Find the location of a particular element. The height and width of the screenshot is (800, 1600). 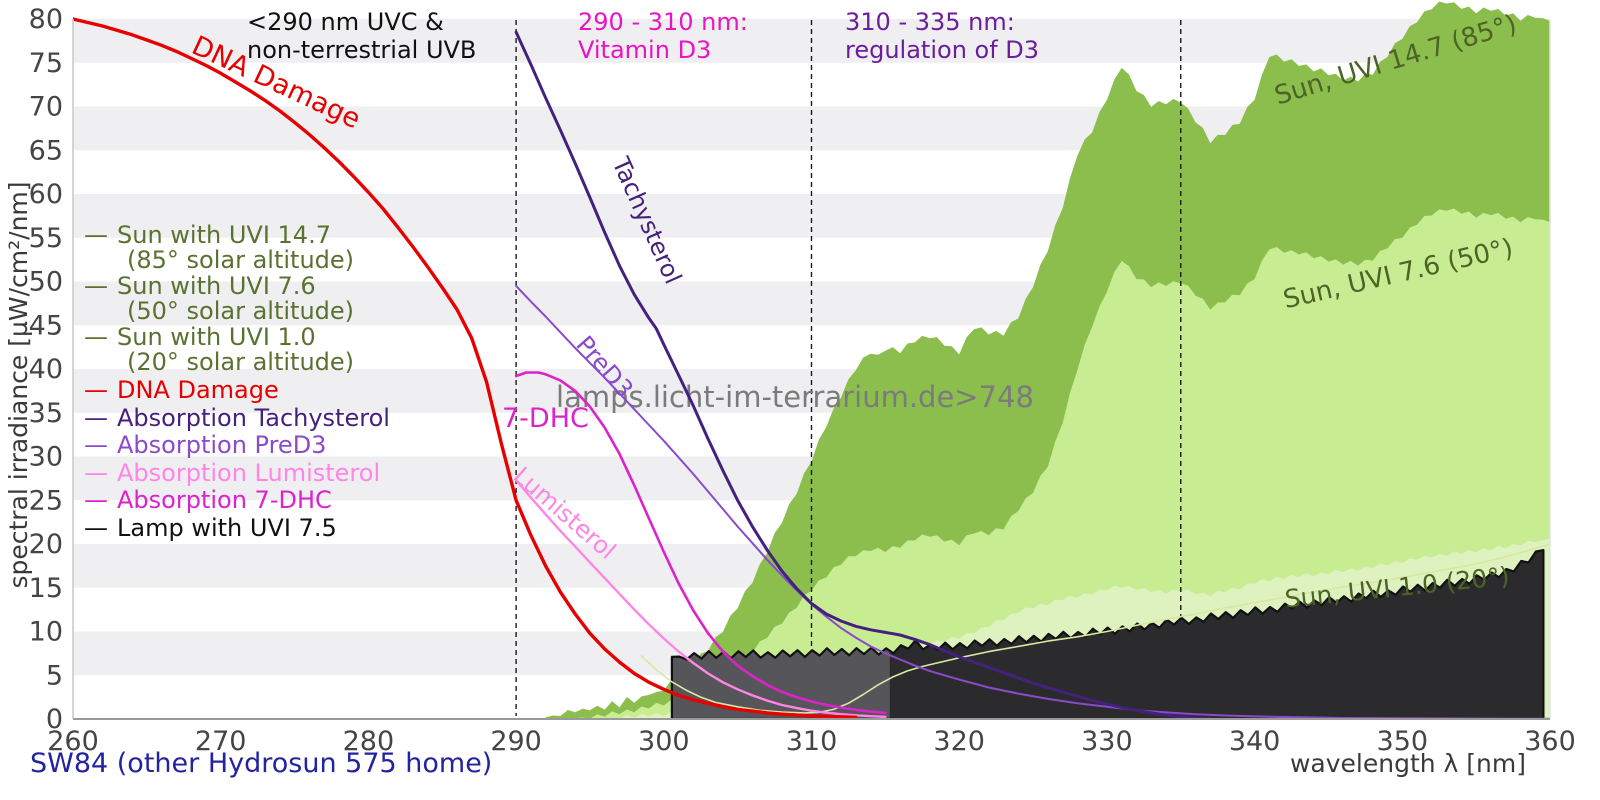

x-tick-label: 270 is located at coordinates (221, 741).